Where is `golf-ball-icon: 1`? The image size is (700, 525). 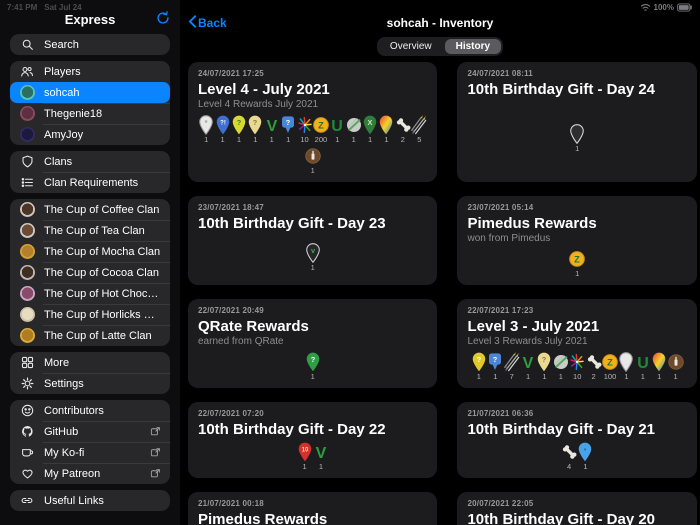 golf-ball-icon: 1 is located at coordinates (354, 129).